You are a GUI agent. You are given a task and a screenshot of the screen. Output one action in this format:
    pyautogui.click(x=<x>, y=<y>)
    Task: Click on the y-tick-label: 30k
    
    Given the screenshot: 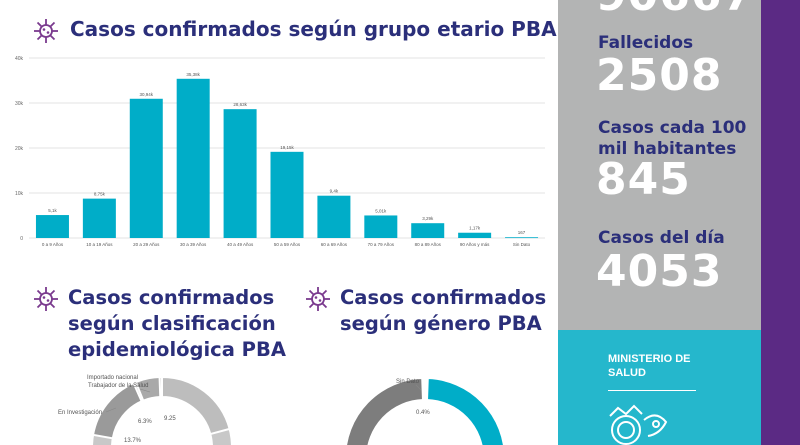 What is the action you would take?
    pyautogui.click(x=19, y=104)
    